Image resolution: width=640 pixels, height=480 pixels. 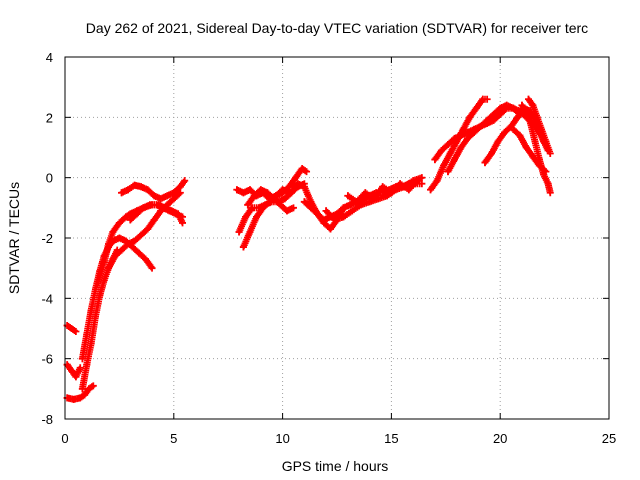 What do you see at coordinates (47, 238) in the screenshot?
I see `y-tick-label: -2` at bounding box center [47, 238].